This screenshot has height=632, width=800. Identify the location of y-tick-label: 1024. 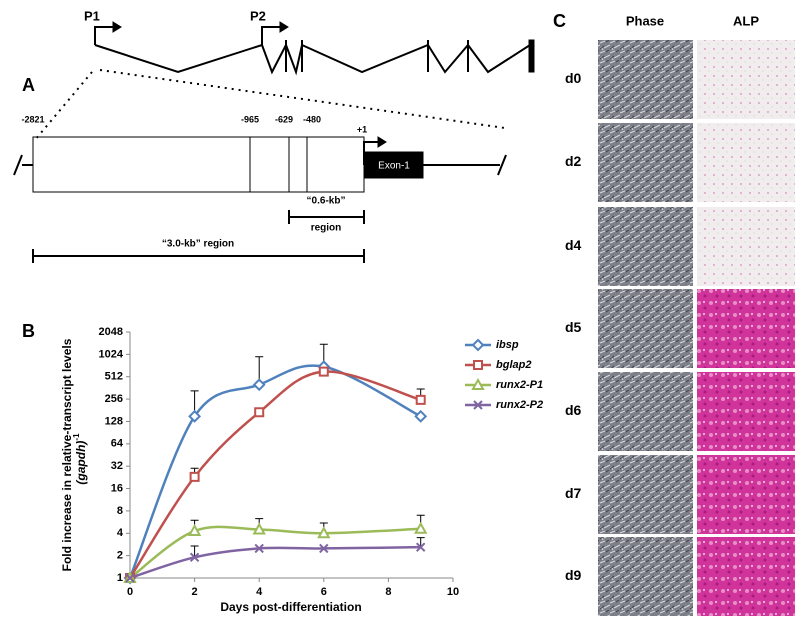
(111, 354).